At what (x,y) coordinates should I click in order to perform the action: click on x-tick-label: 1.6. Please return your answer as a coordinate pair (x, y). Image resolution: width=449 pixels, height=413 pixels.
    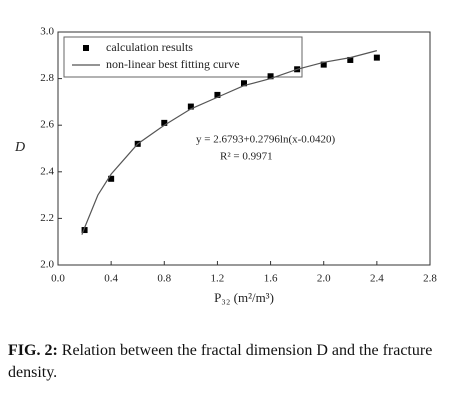
    Looking at the image, I should click on (271, 279).